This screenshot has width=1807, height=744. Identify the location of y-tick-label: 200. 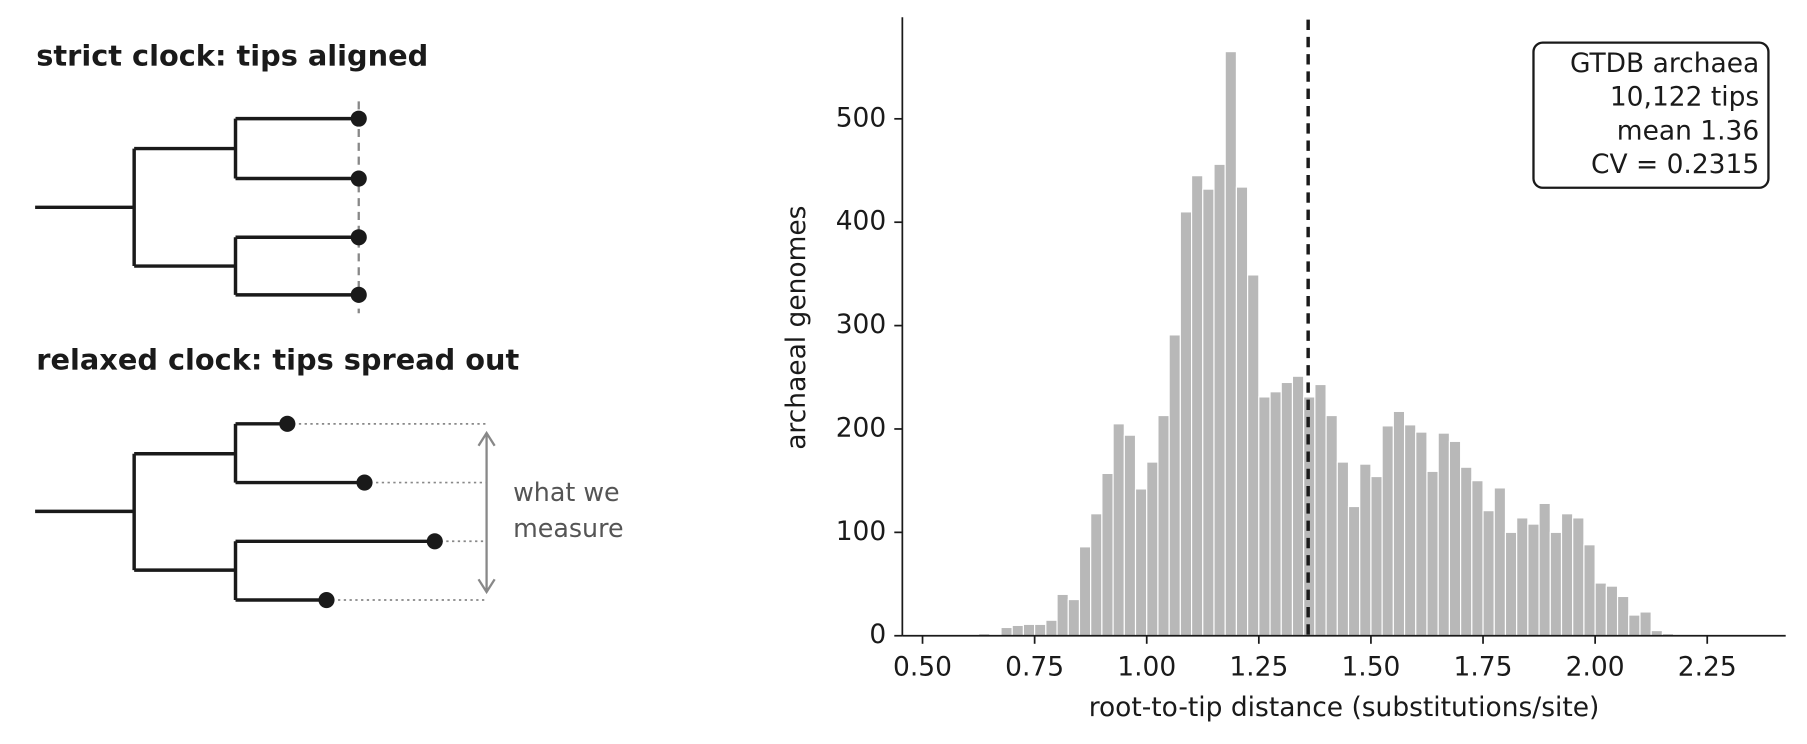
(861, 427).